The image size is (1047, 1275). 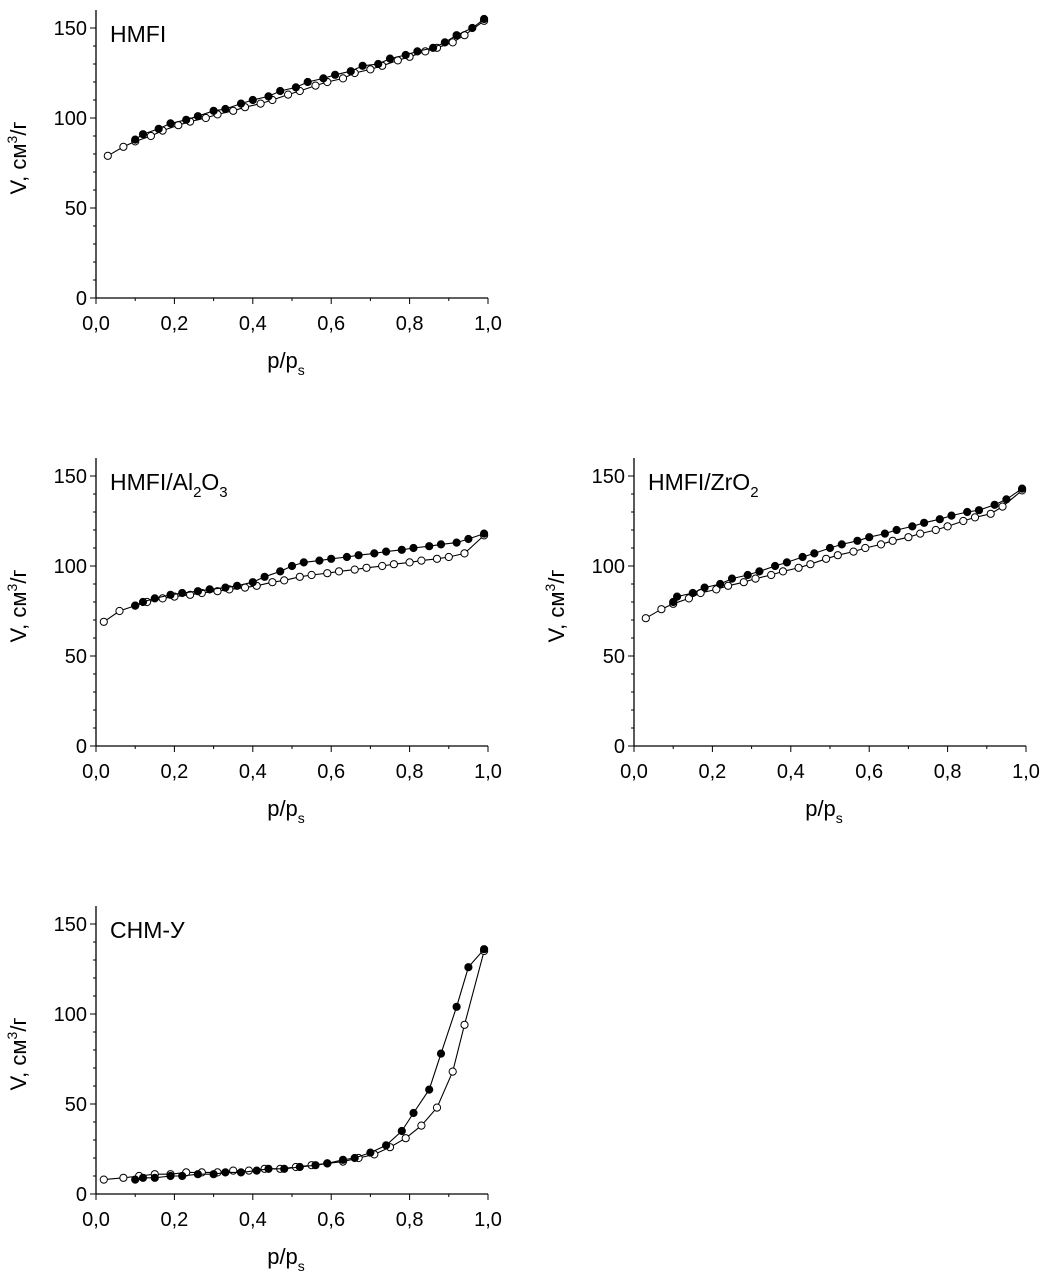 I want to click on panel-title: HMFI, so click(x=138, y=34).